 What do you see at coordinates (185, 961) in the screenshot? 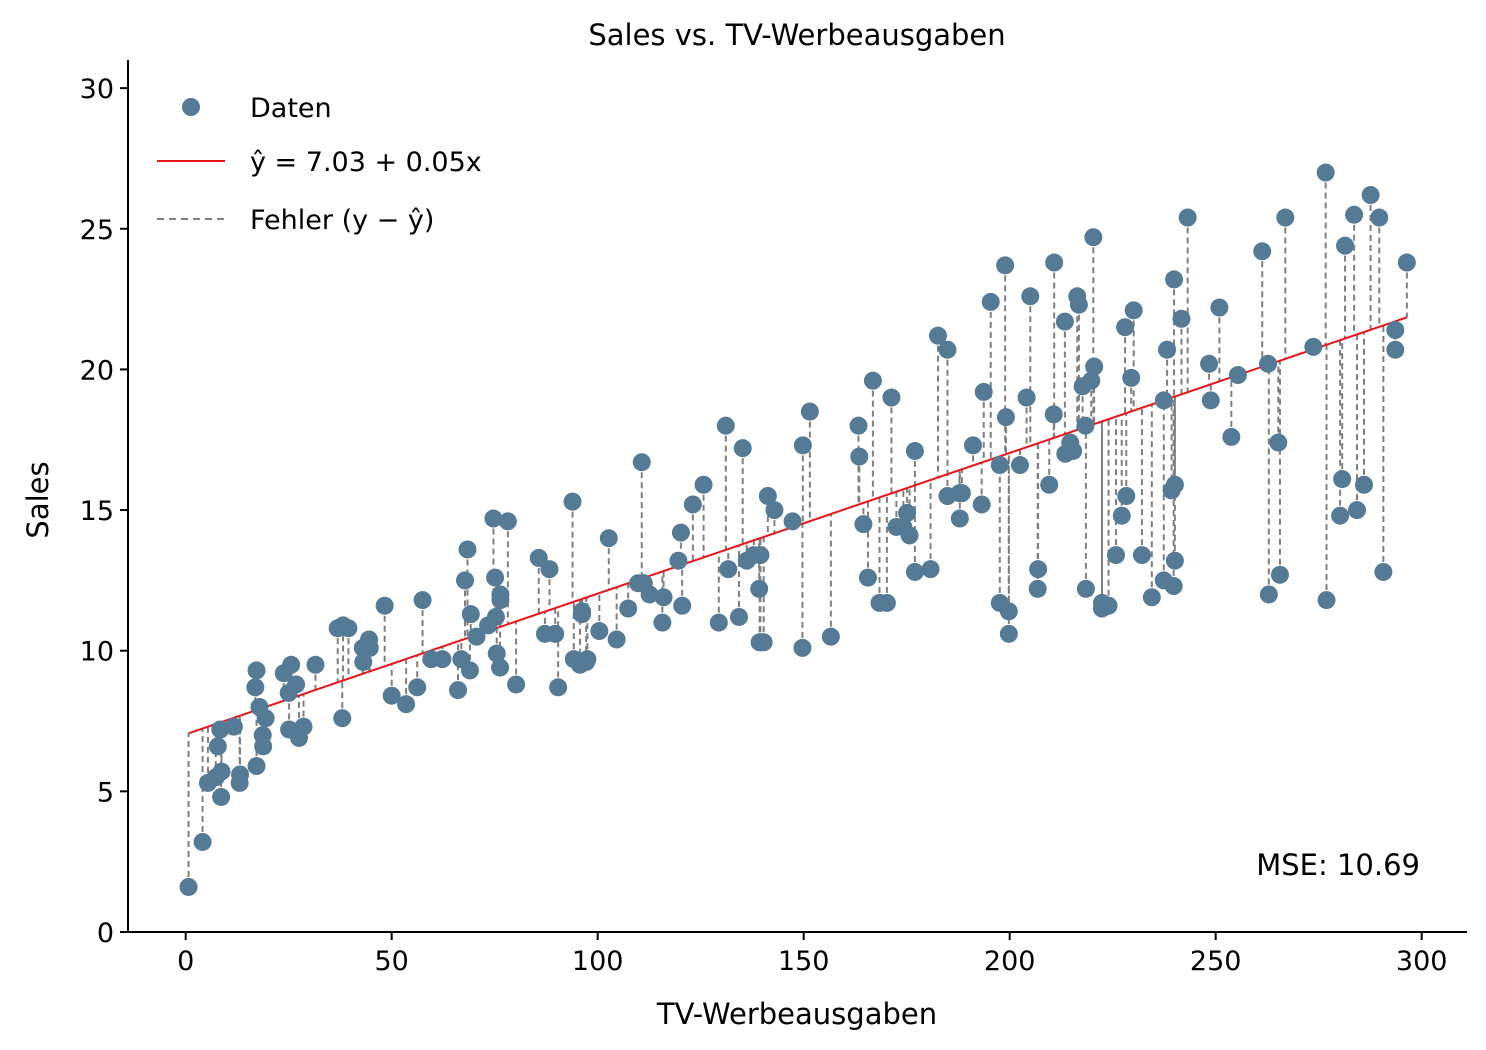
I see `x-tick-label: 0` at bounding box center [185, 961].